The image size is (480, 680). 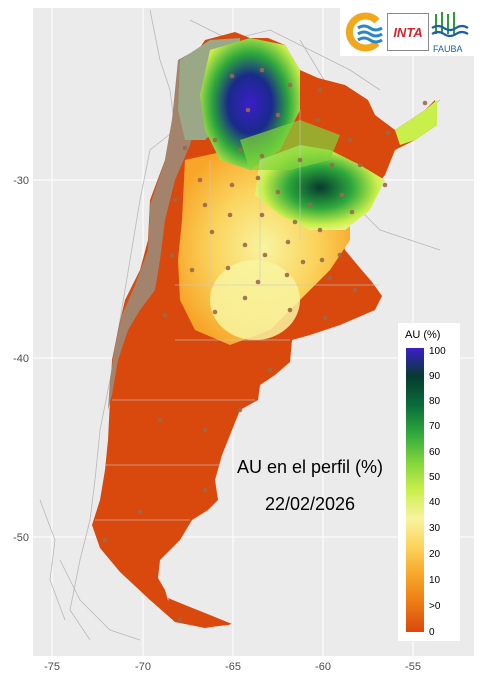 I want to click on fauba-waves-icon, so click(x=450, y=25).